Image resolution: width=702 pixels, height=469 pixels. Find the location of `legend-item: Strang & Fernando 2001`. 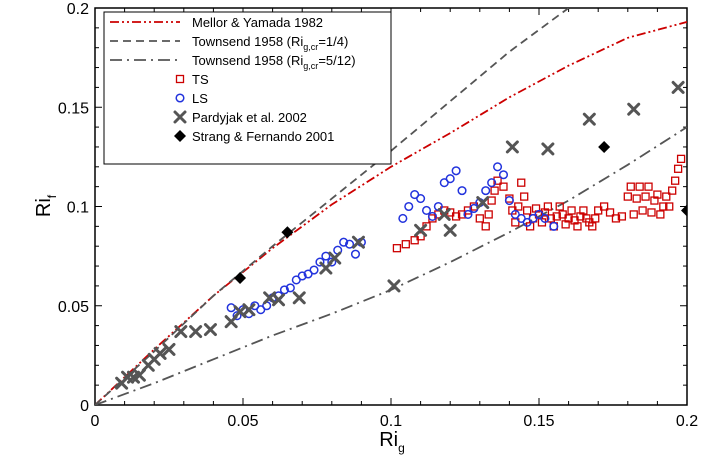

legend-item: Strang & Fernando 2001 is located at coordinates (254, 136).